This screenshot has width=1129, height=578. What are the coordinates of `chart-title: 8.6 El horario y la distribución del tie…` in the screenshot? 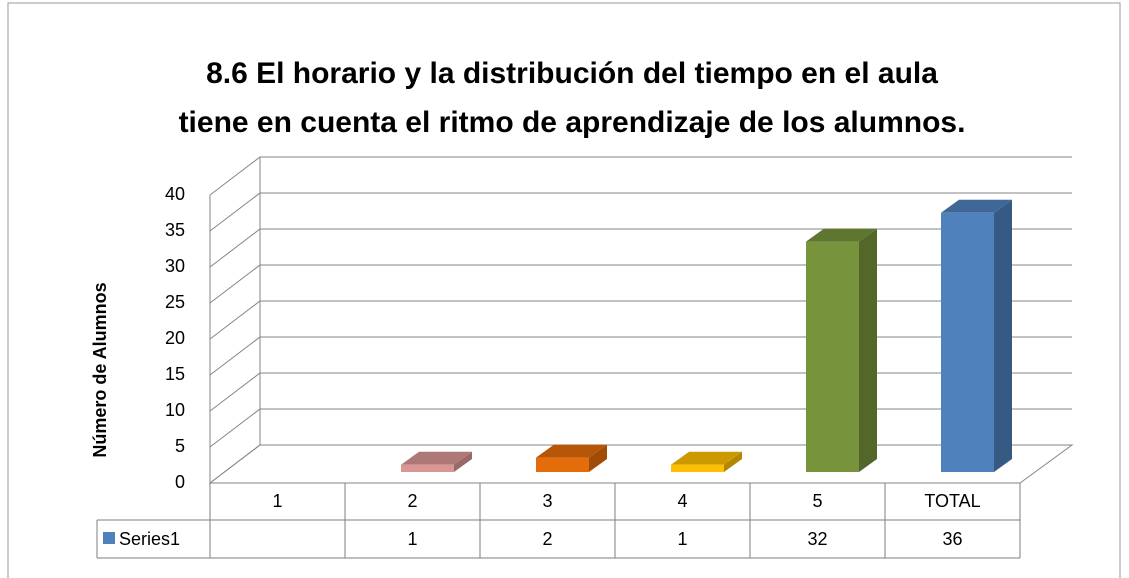 It's located at (572, 73).